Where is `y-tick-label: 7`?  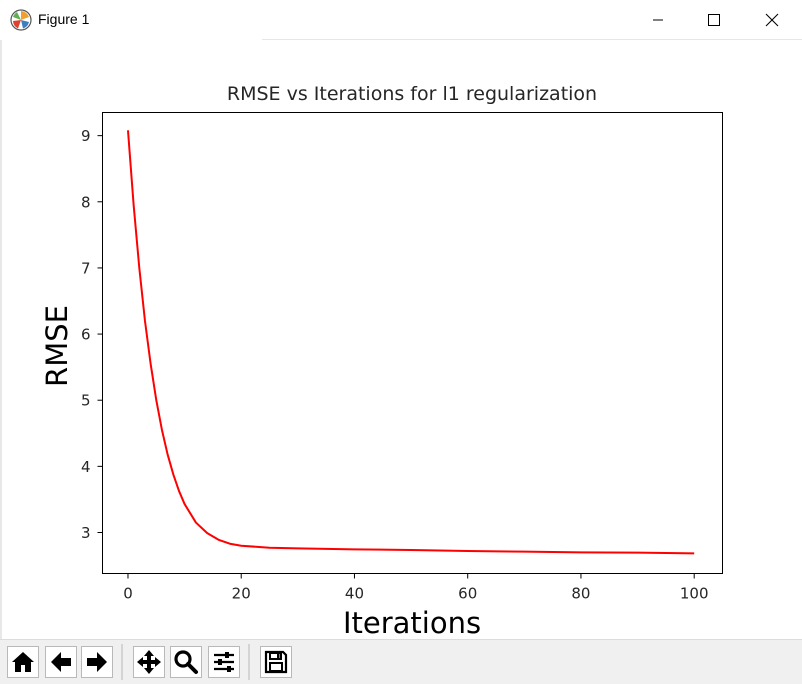 y-tick-label: 7 is located at coordinates (86, 268).